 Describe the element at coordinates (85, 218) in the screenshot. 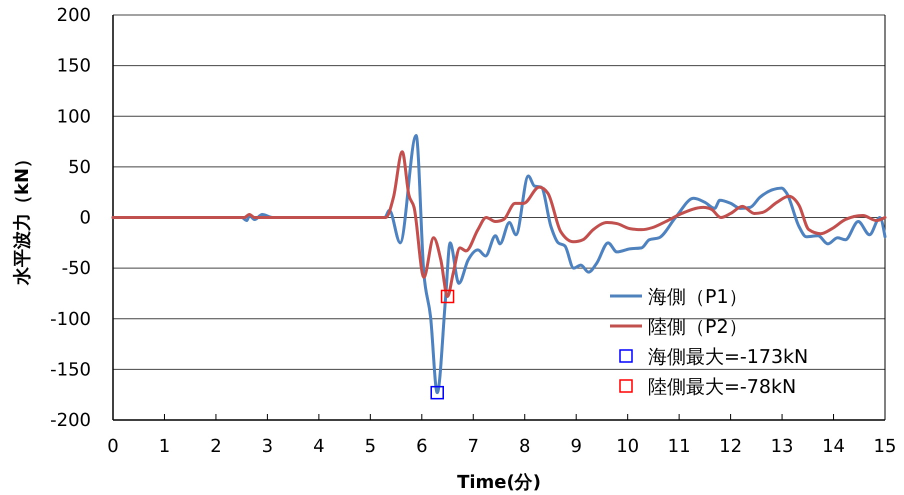

I see `y-tick-label: 0` at that location.